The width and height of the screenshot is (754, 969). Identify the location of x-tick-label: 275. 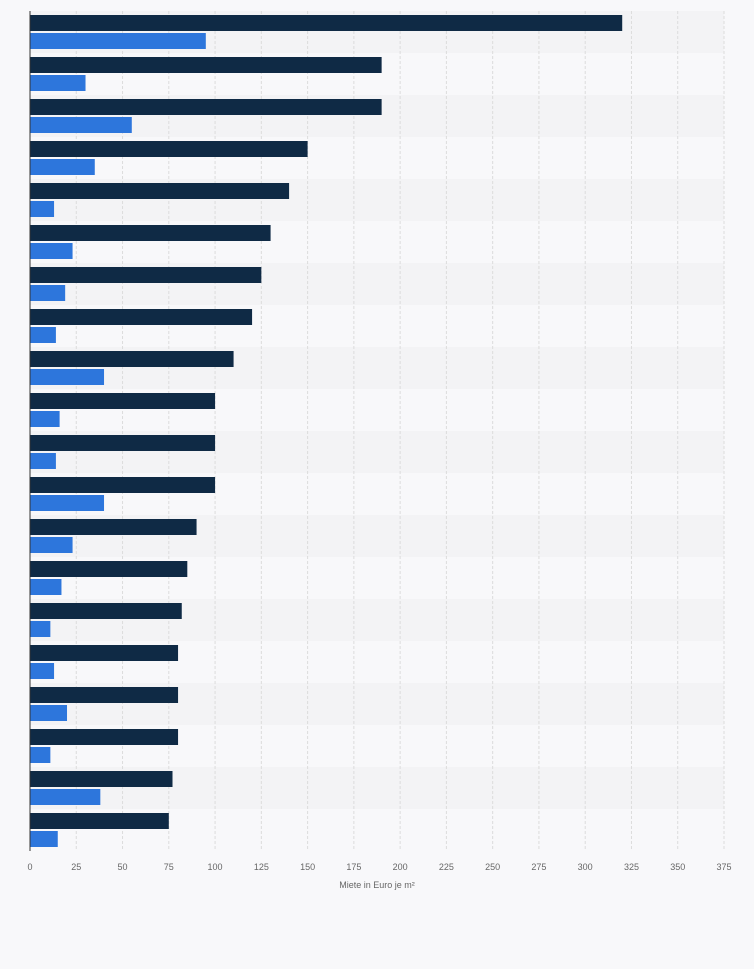
(538, 867).